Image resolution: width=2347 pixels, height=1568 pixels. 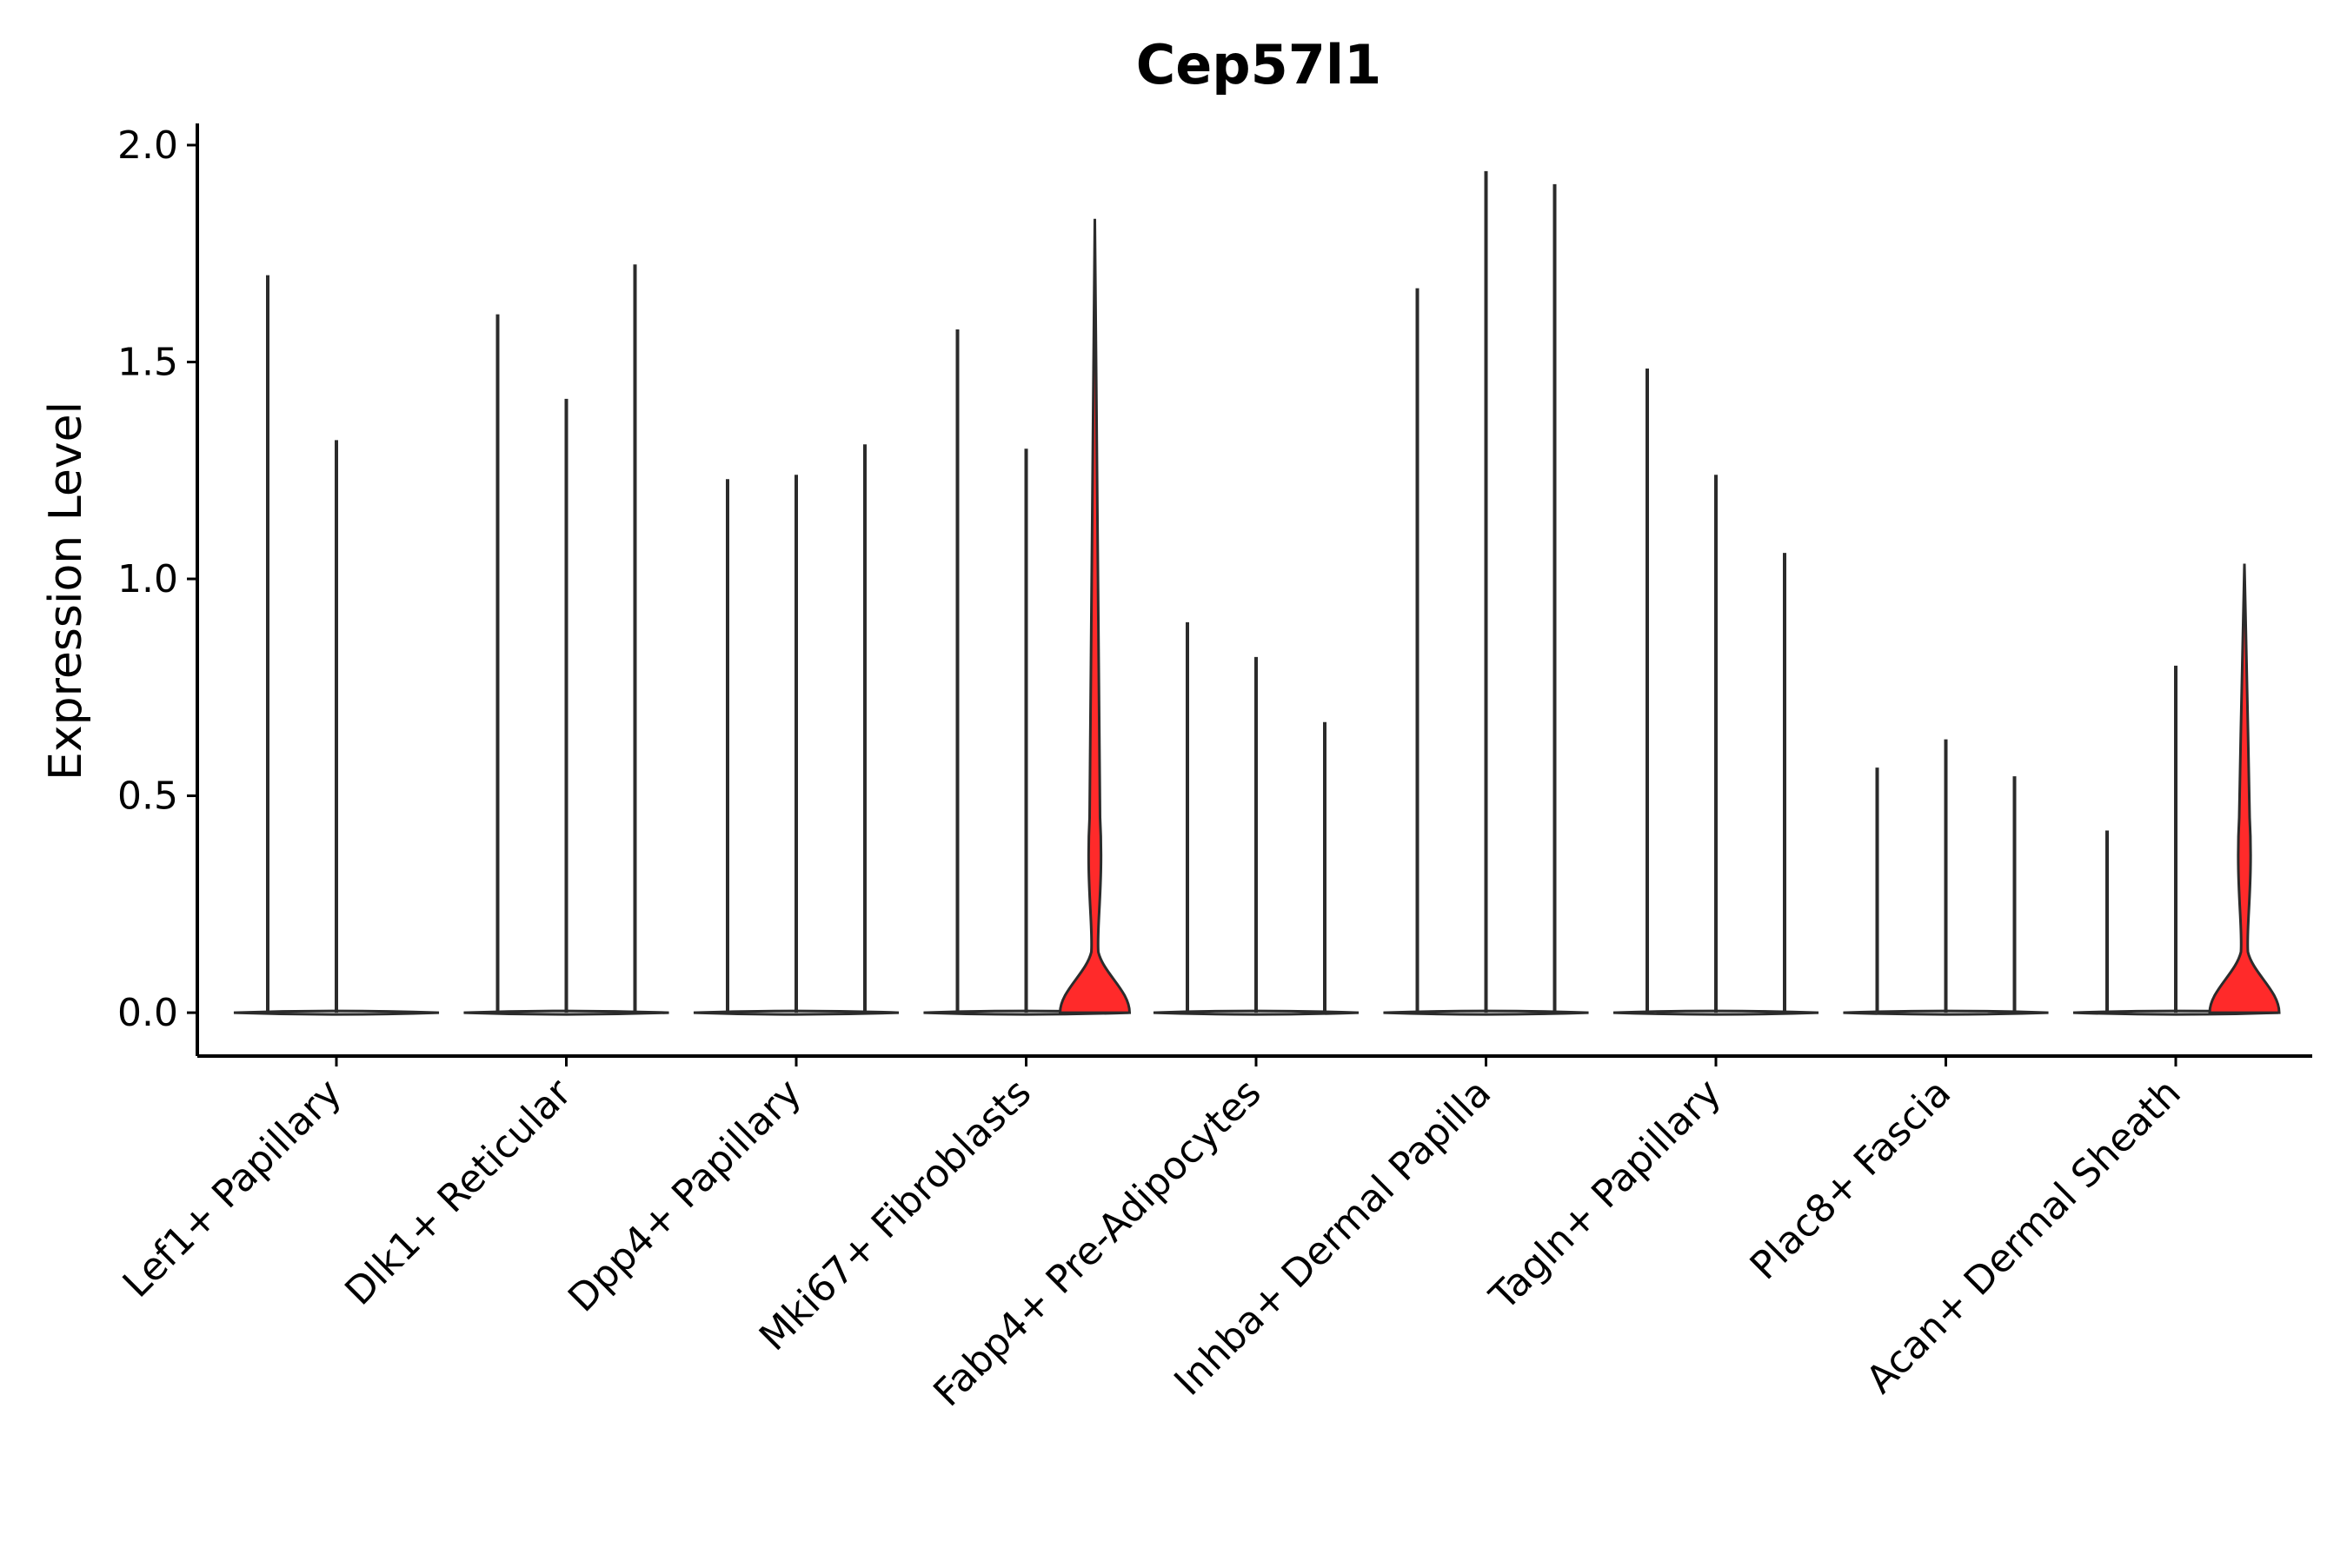 I want to click on y-tick-label: 0.0, so click(x=147, y=1013).